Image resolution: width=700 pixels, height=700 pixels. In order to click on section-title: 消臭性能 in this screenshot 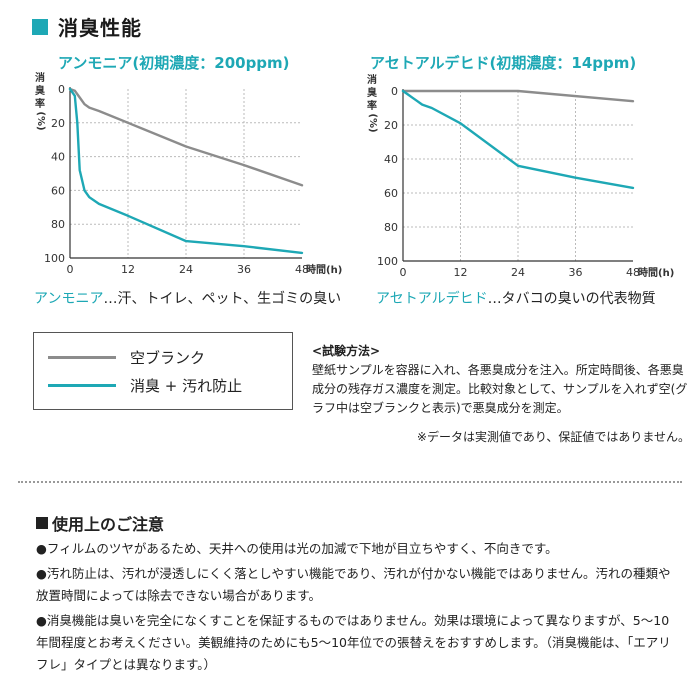, I will do `click(100, 28)`.